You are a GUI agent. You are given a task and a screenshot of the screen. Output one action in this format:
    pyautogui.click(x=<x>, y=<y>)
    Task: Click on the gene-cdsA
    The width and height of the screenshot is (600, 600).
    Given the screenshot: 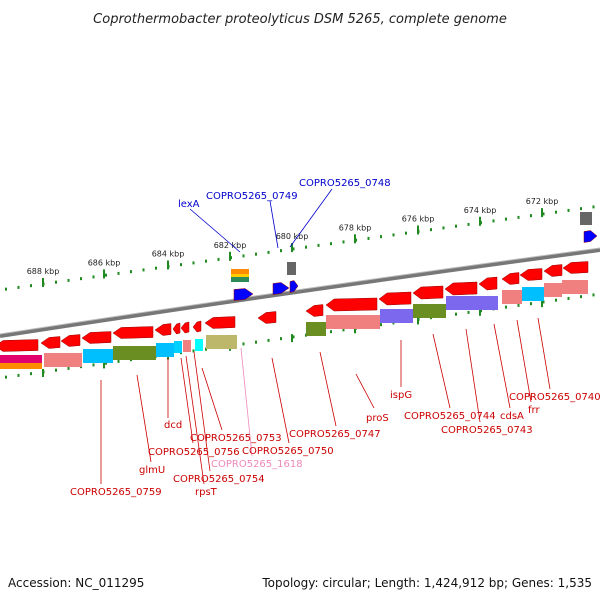 What is the action you would take?
    pyautogui.click(x=488, y=283)
    